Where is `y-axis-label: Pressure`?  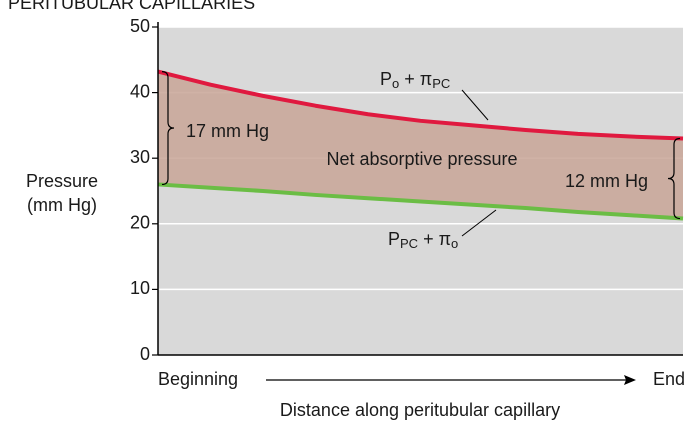 y-axis-label: Pressure is located at coordinates (62, 181).